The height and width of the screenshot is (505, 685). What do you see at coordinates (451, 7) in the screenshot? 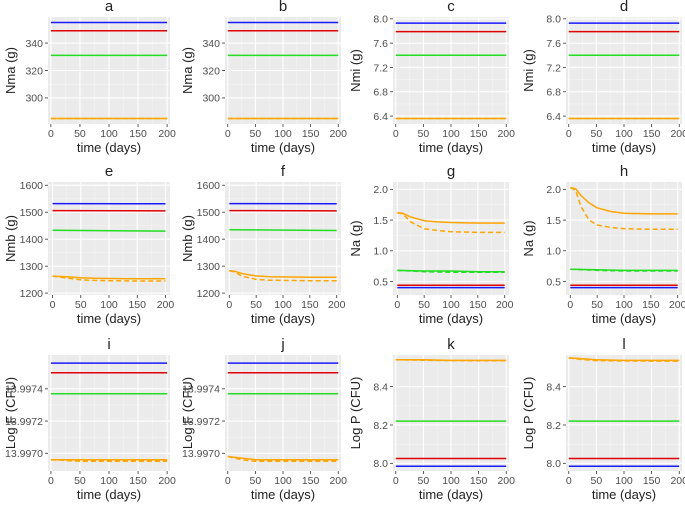
I see `panel-title: c` at bounding box center [451, 7].